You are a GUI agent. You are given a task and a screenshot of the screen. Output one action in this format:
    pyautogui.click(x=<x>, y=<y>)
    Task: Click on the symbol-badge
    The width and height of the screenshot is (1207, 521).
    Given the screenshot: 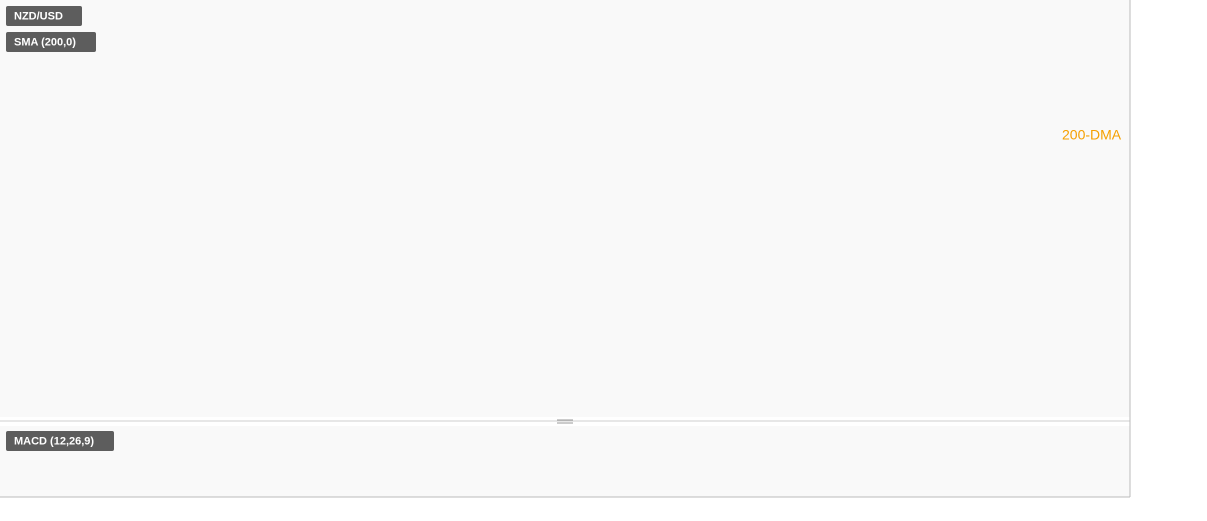 What is the action you would take?
    pyautogui.click(x=44, y=16)
    